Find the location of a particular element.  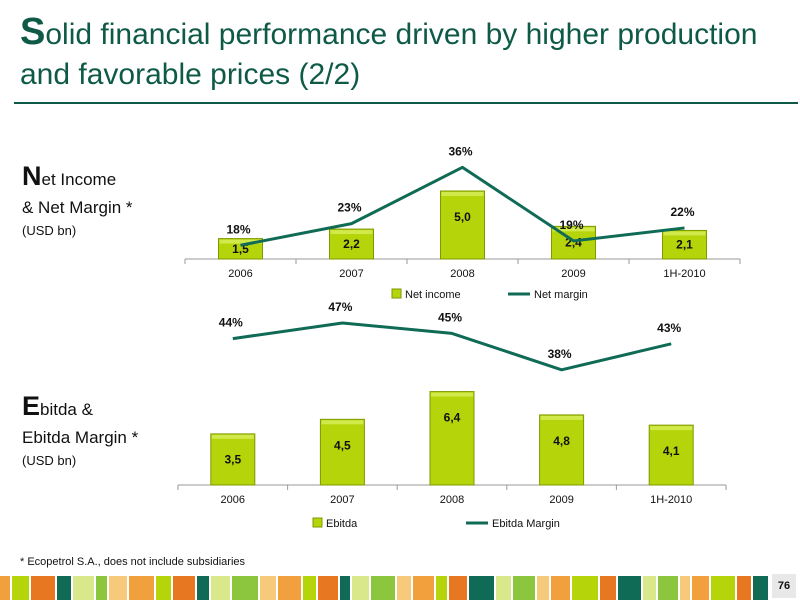

net-category-label: 1H-2010 is located at coordinates (684, 274).